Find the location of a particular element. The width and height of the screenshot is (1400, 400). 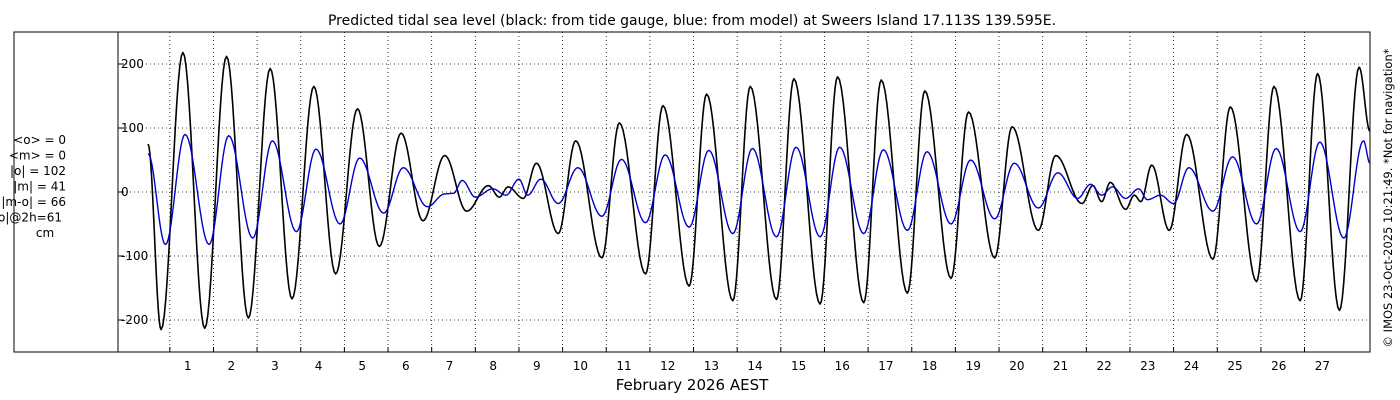

x-tick-label: 19 is located at coordinates (973, 366).